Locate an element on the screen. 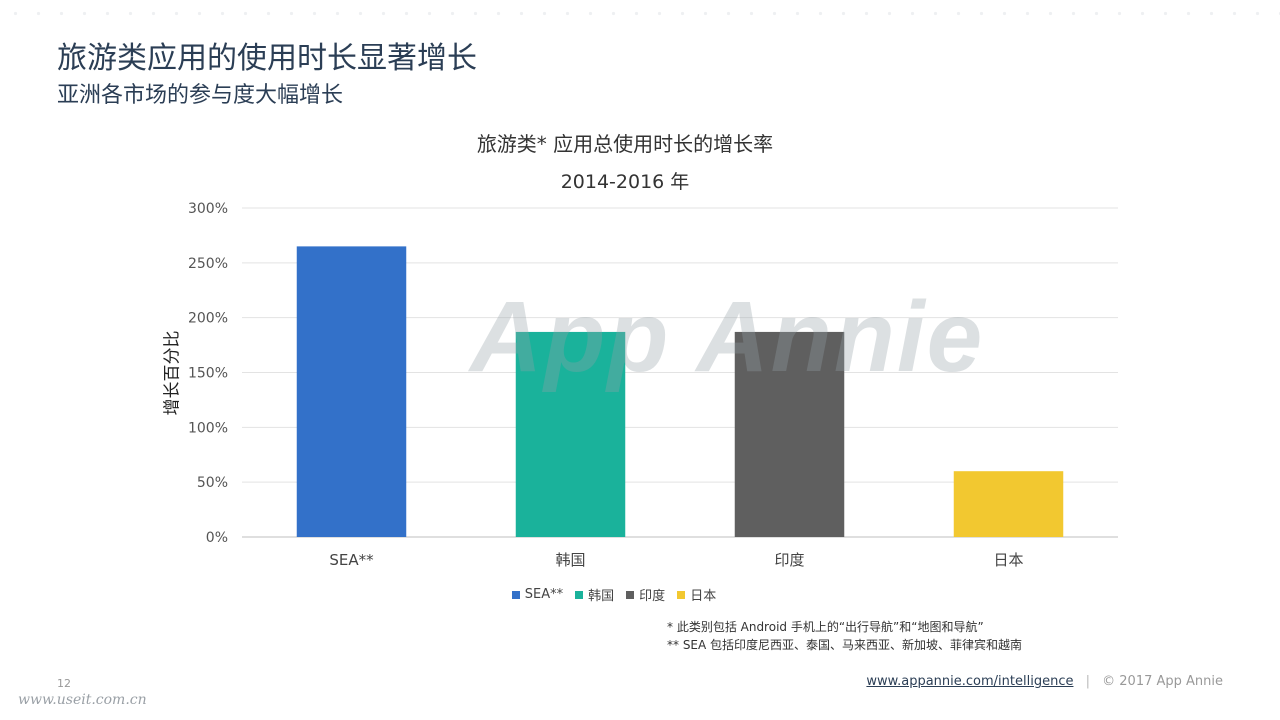  intelligence-link: www.appannie.com/intelligence is located at coordinates (970, 681).